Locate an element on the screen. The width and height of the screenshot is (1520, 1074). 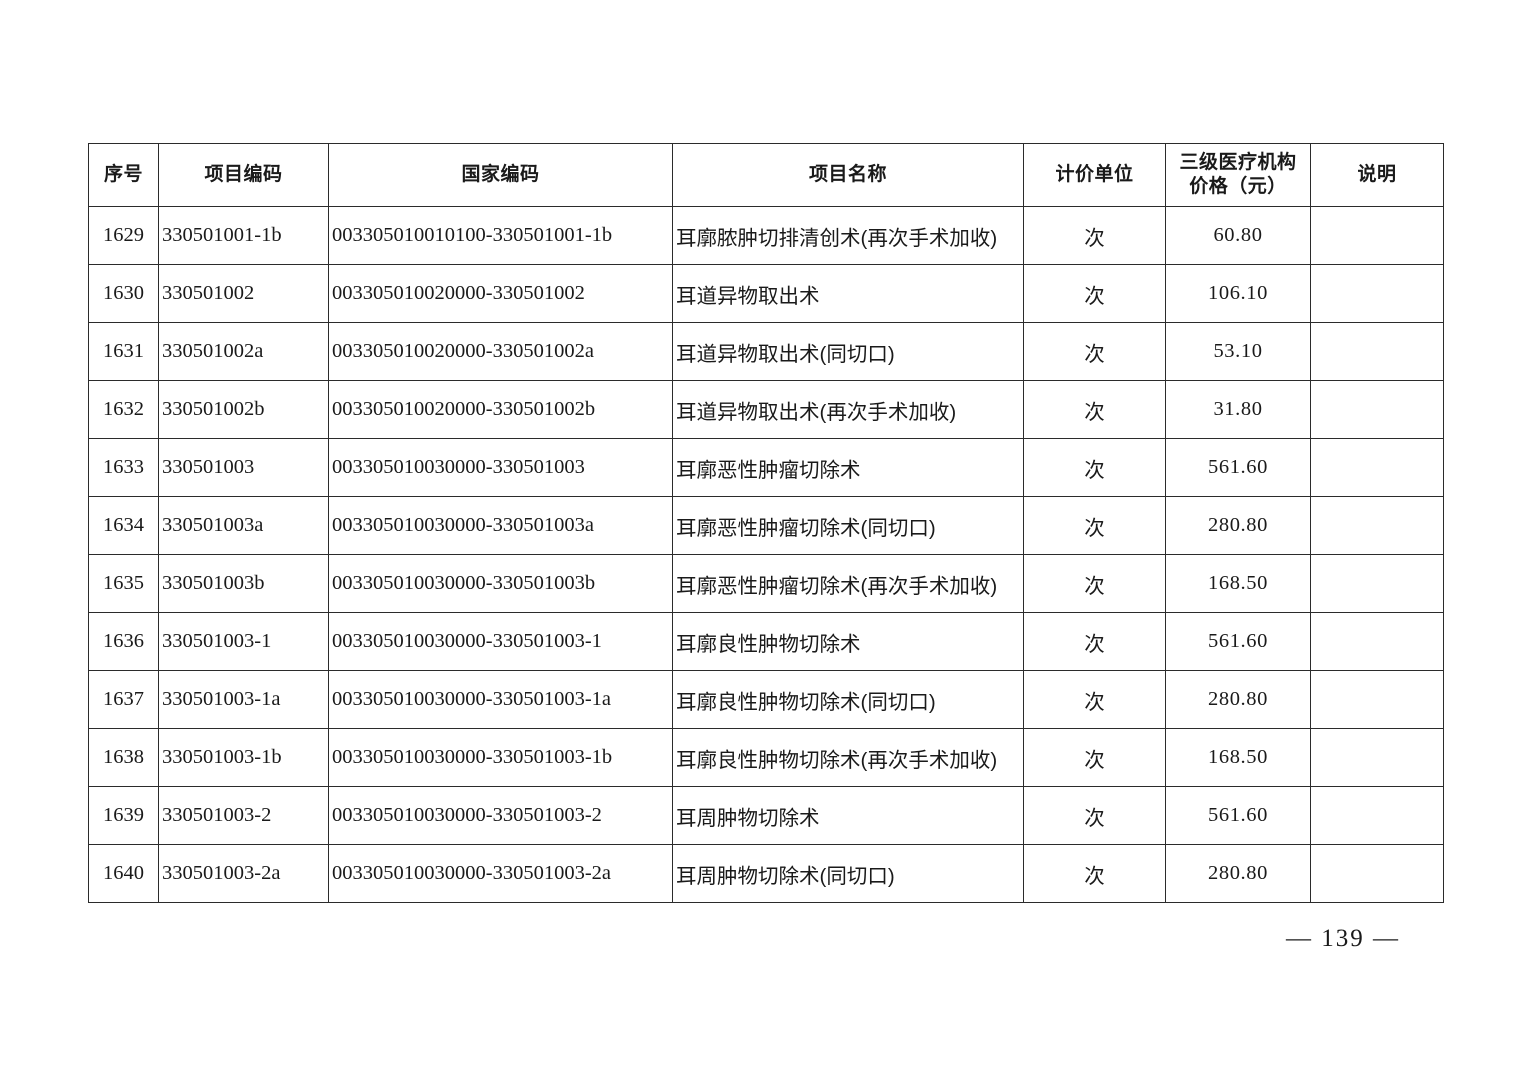
column-header-project-name: 项目名称 is located at coordinates (848, 175).